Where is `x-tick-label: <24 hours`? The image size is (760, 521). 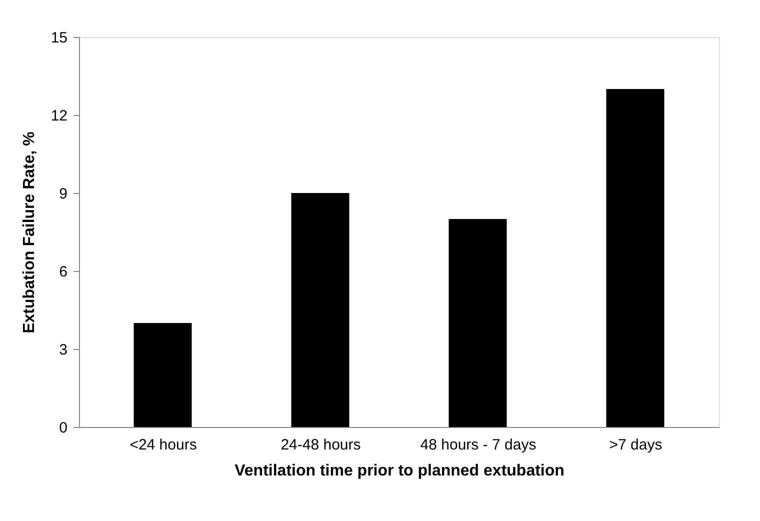
x-tick-label: <24 hours is located at coordinates (163, 445).